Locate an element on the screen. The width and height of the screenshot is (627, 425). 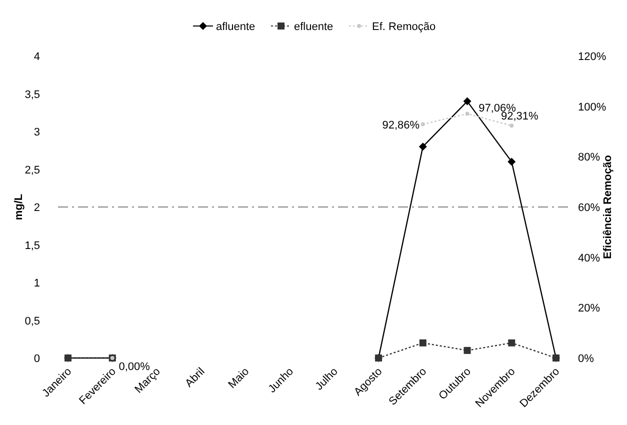
y-tick-label: 4 is located at coordinates (37, 57).